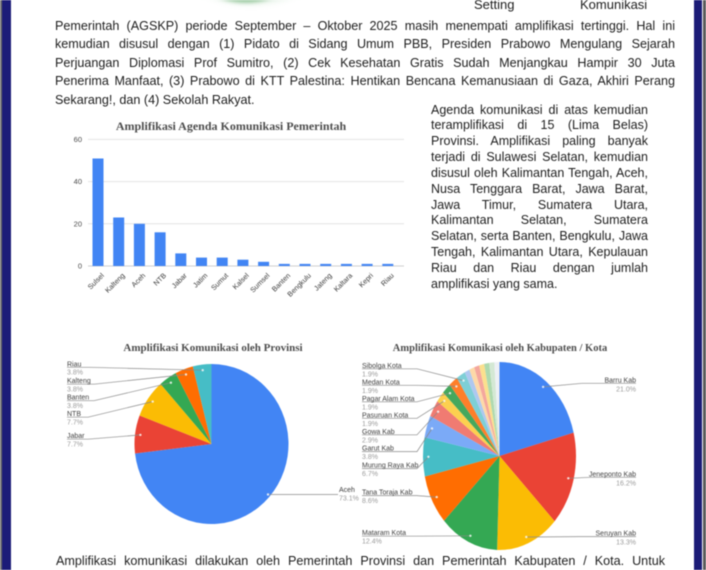 The width and height of the screenshot is (706, 570). What do you see at coordinates (385, 415) in the screenshot?
I see `svg-text: Pasuruan Kota` at bounding box center [385, 415].